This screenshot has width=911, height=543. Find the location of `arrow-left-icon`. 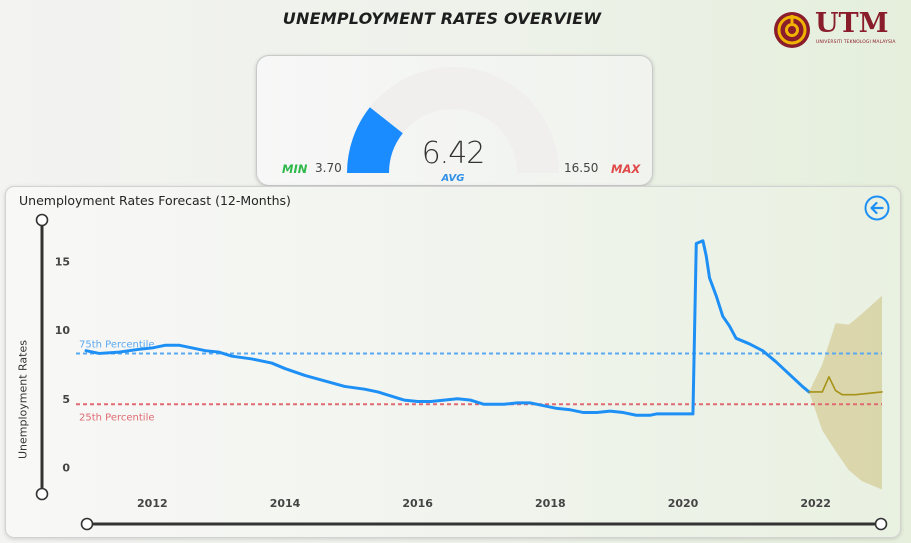

arrow-left-icon is located at coordinates (877, 208).